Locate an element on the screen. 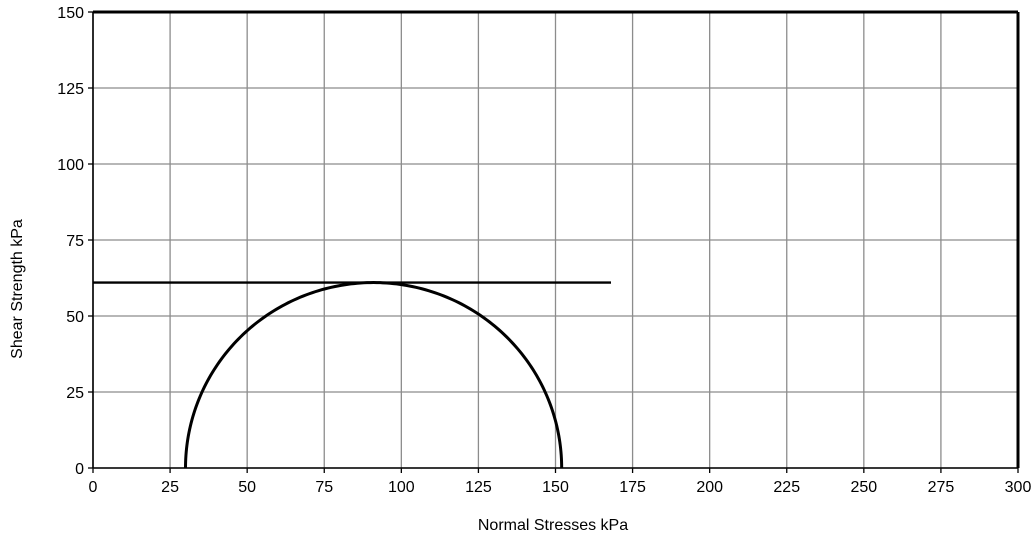 The width and height of the screenshot is (1036, 537). x-tick-label: 275 is located at coordinates (941, 487).